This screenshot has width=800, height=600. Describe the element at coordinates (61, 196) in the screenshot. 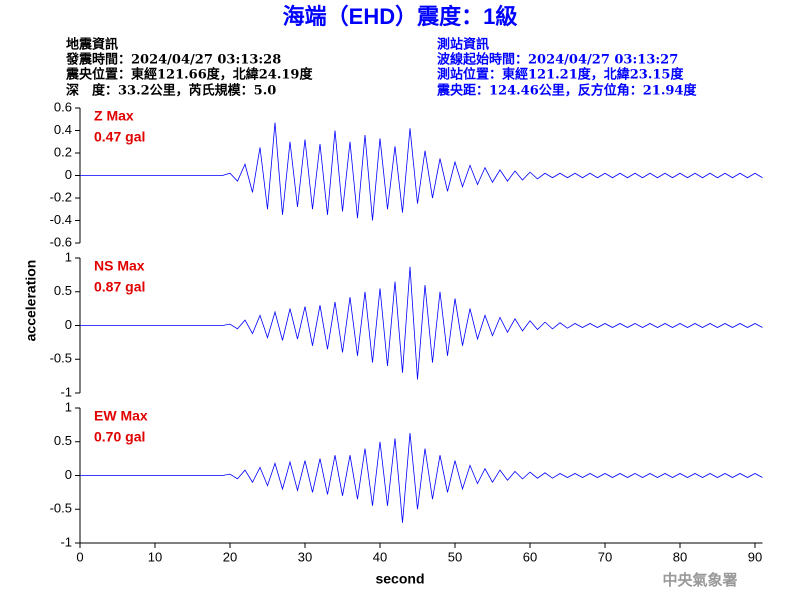

I see `y-tick-label: -0.2` at that location.